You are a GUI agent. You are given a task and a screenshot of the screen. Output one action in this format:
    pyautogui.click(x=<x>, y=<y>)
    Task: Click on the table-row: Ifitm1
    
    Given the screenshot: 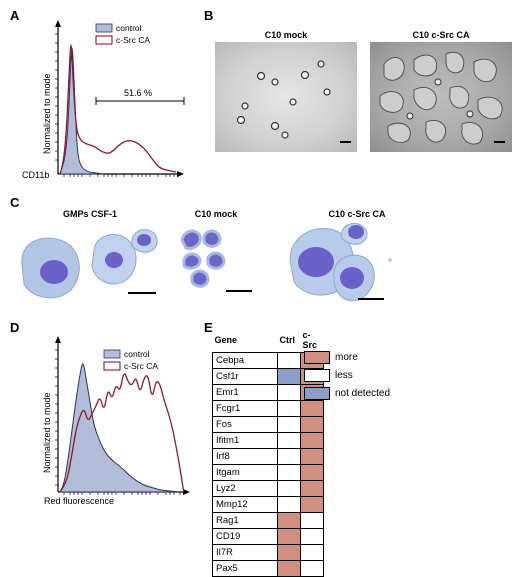 What is the action you would take?
    pyautogui.click(x=268, y=440)
    